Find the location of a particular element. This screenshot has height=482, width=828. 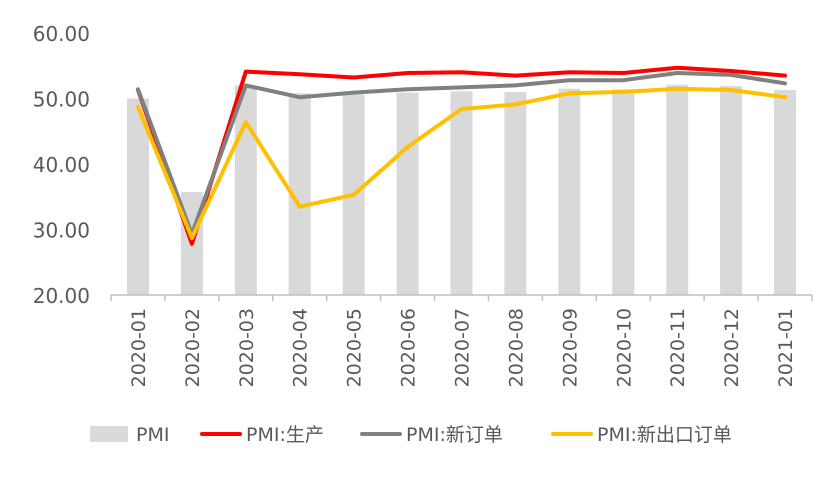

x-tick-label: 2020-12 is located at coordinates (732, 347).